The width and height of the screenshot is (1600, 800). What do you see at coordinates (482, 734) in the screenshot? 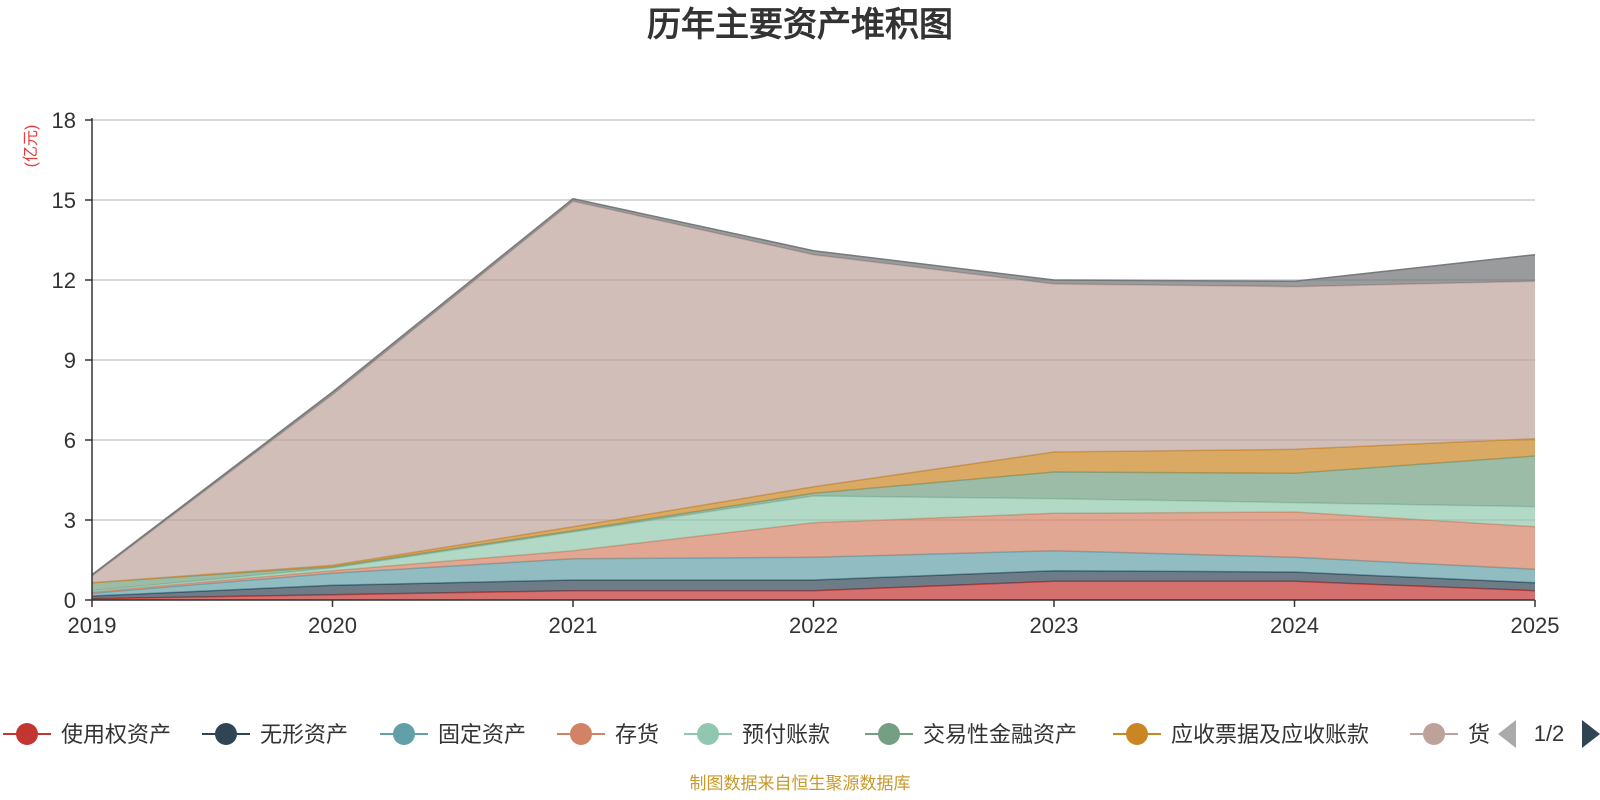
I see `legend-label: 固定资产` at bounding box center [482, 734].